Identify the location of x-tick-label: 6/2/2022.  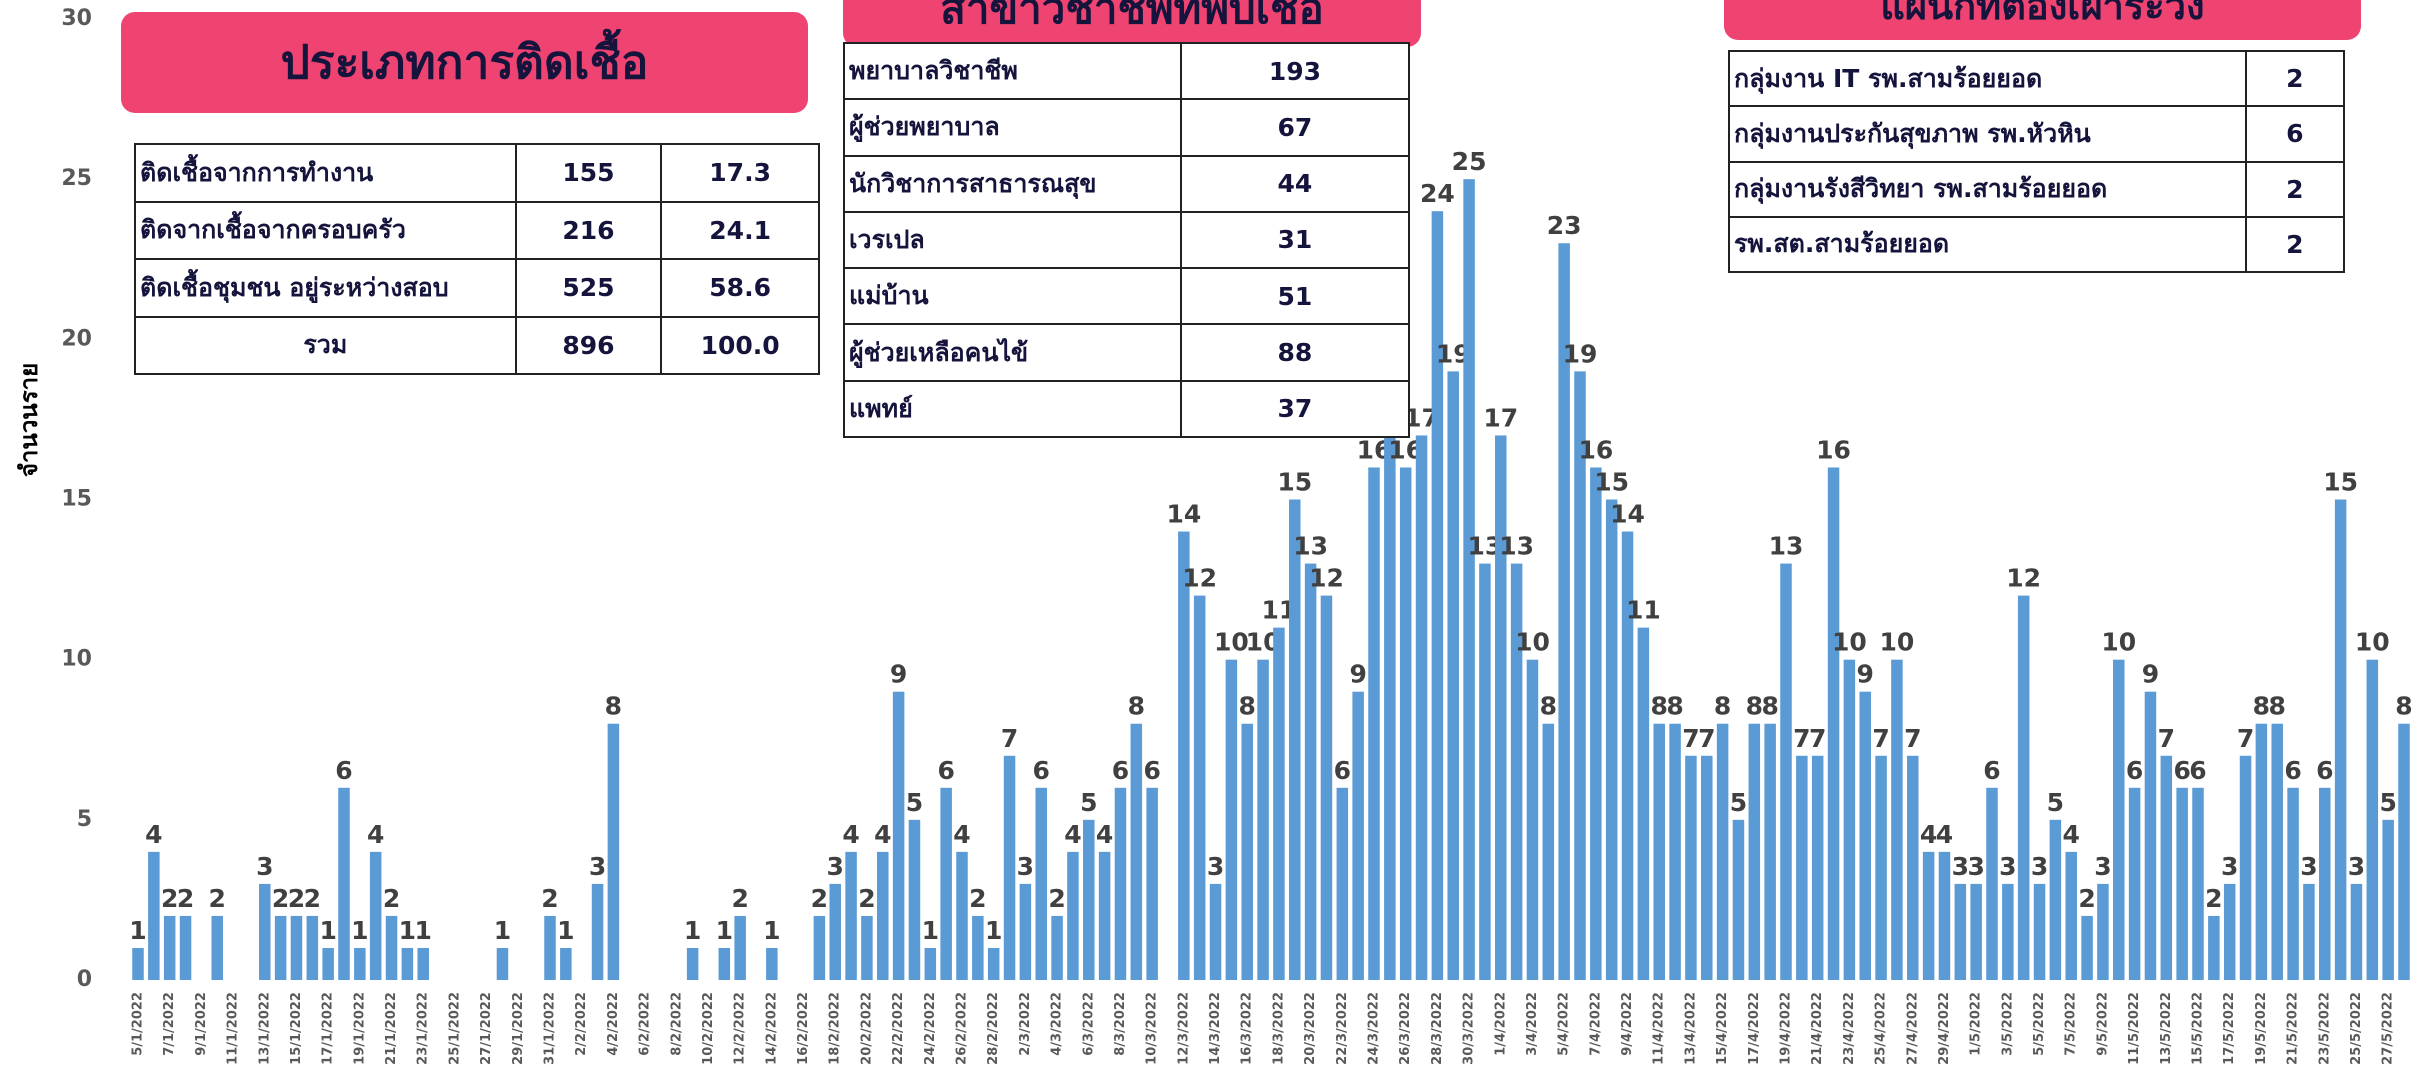
(645, 1024).